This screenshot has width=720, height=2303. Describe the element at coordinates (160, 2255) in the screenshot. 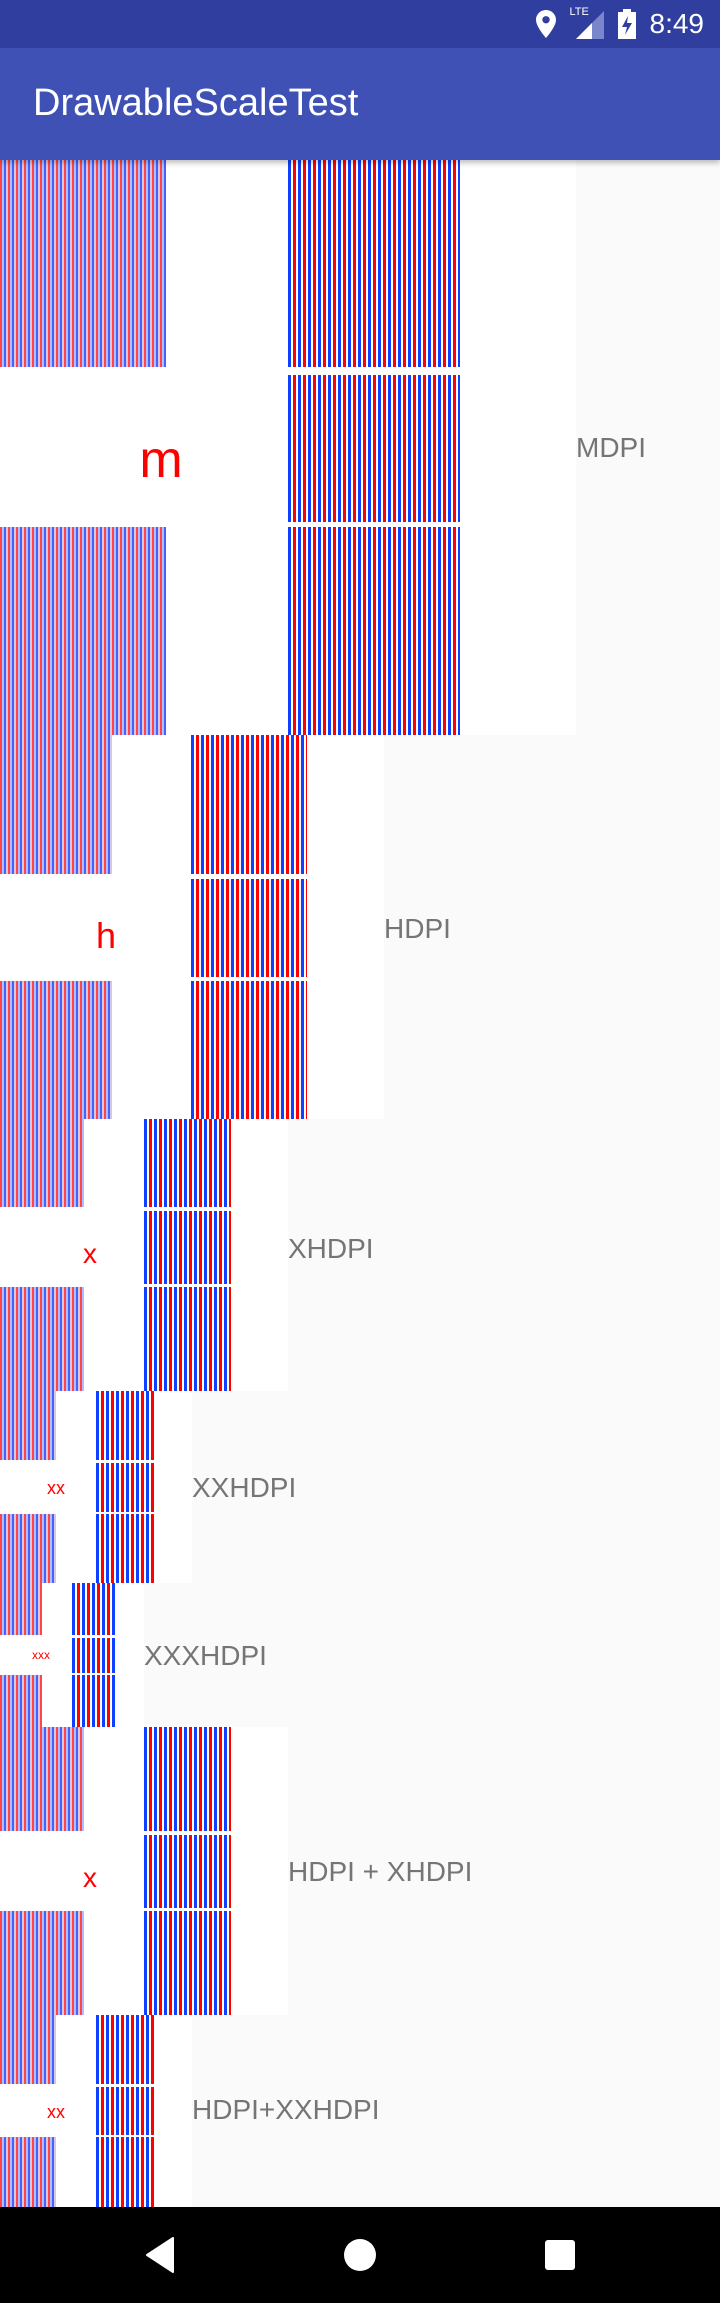

I see `back-icon` at that location.